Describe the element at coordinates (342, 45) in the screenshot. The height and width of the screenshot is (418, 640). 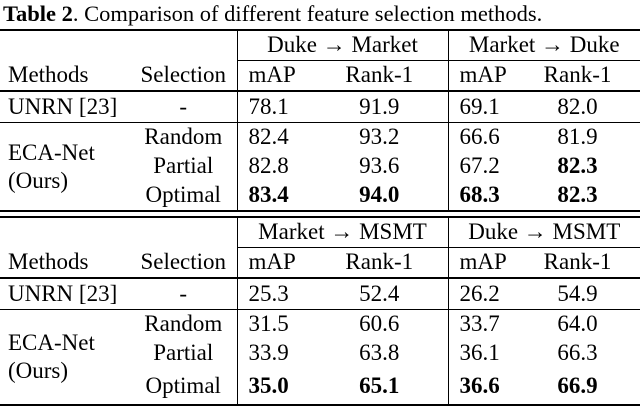
I see `group-header-duke-market: Duke → Market` at that location.